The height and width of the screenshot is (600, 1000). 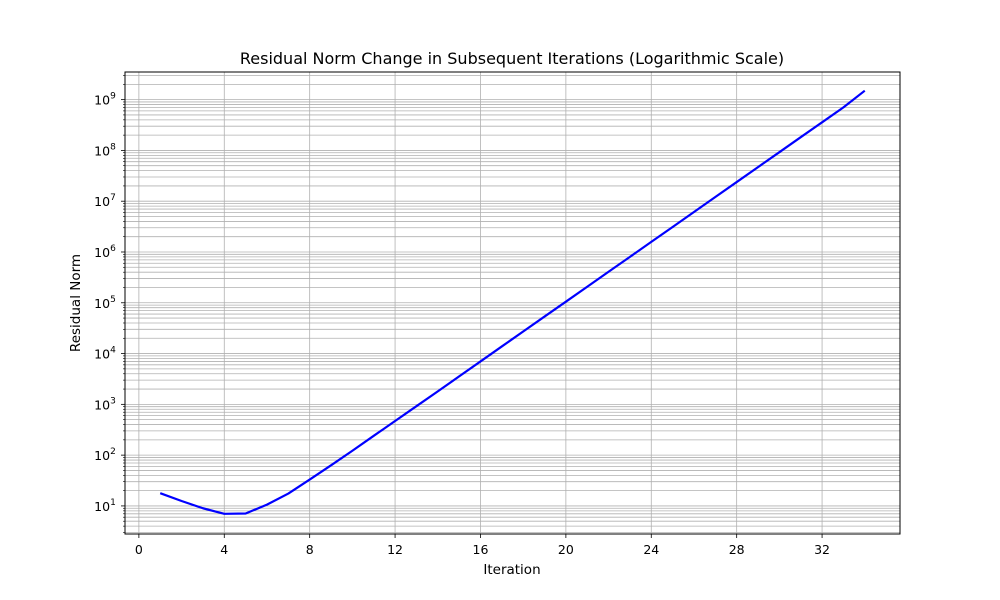 What do you see at coordinates (511, 570) in the screenshot?
I see `x-axis-label: Iteration` at bounding box center [511, 570].